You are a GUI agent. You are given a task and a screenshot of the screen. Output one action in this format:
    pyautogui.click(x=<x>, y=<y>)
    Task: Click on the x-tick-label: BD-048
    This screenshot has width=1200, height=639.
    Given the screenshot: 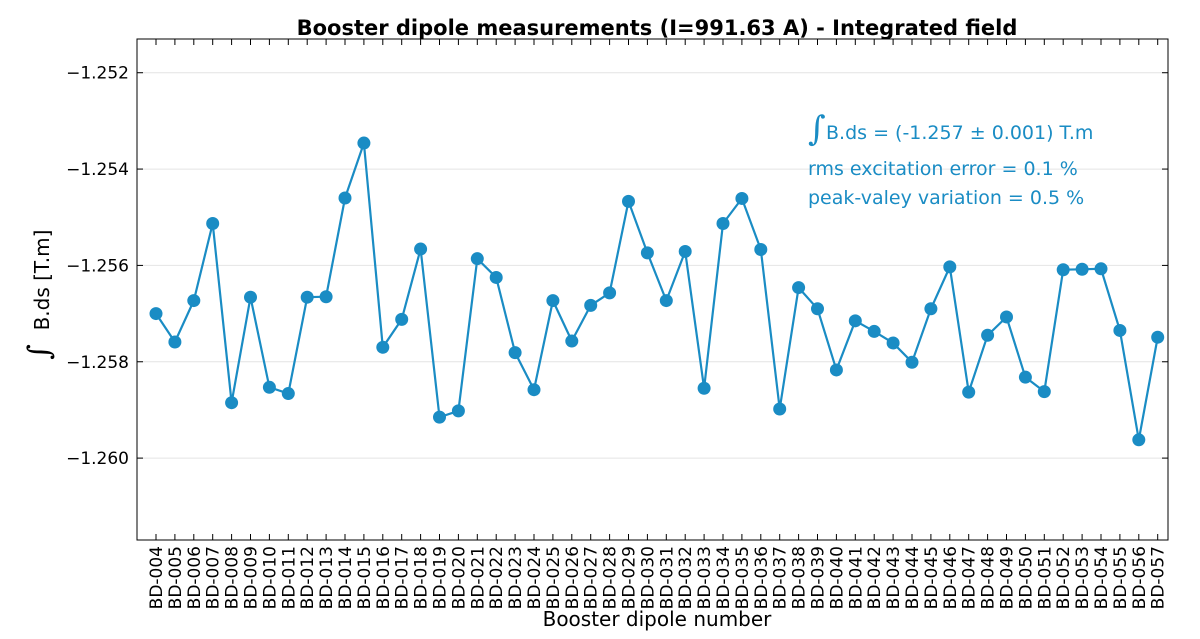 What is the action you would take?
    pyautogui.click(x=989, y=577)
    